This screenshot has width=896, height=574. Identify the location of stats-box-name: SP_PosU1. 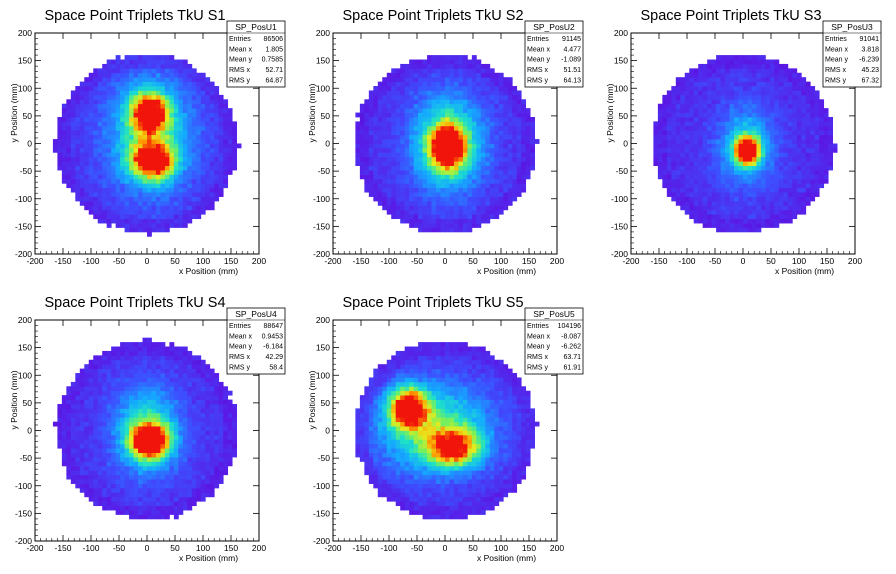
(256, 27).